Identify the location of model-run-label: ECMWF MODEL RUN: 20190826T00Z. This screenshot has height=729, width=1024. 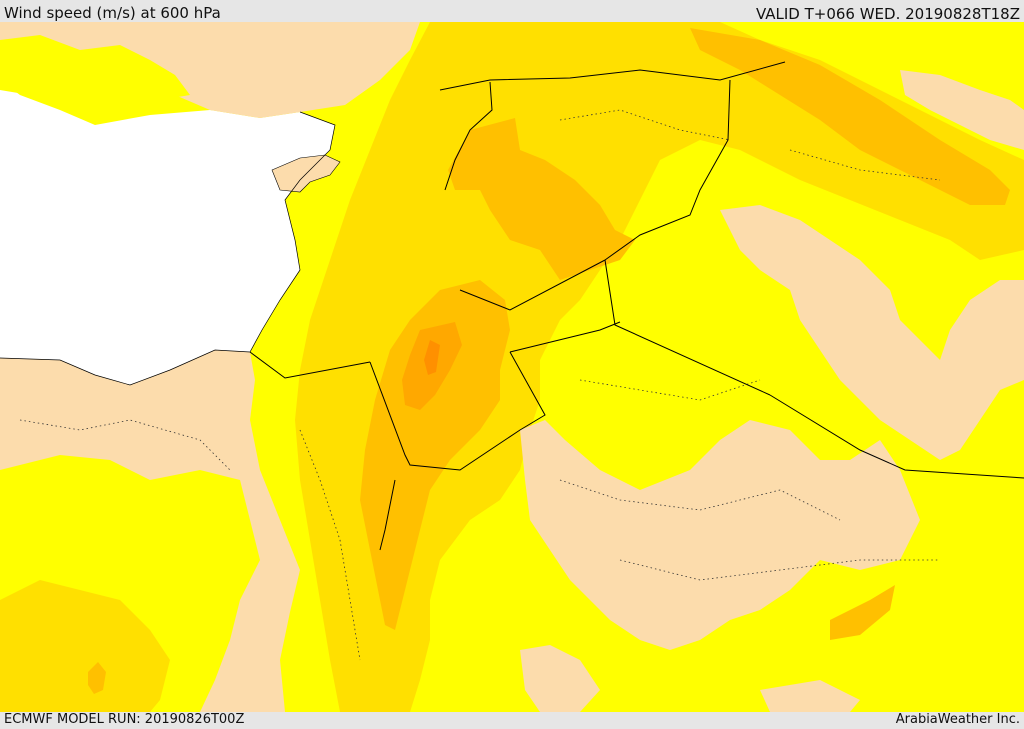
(124, 719).